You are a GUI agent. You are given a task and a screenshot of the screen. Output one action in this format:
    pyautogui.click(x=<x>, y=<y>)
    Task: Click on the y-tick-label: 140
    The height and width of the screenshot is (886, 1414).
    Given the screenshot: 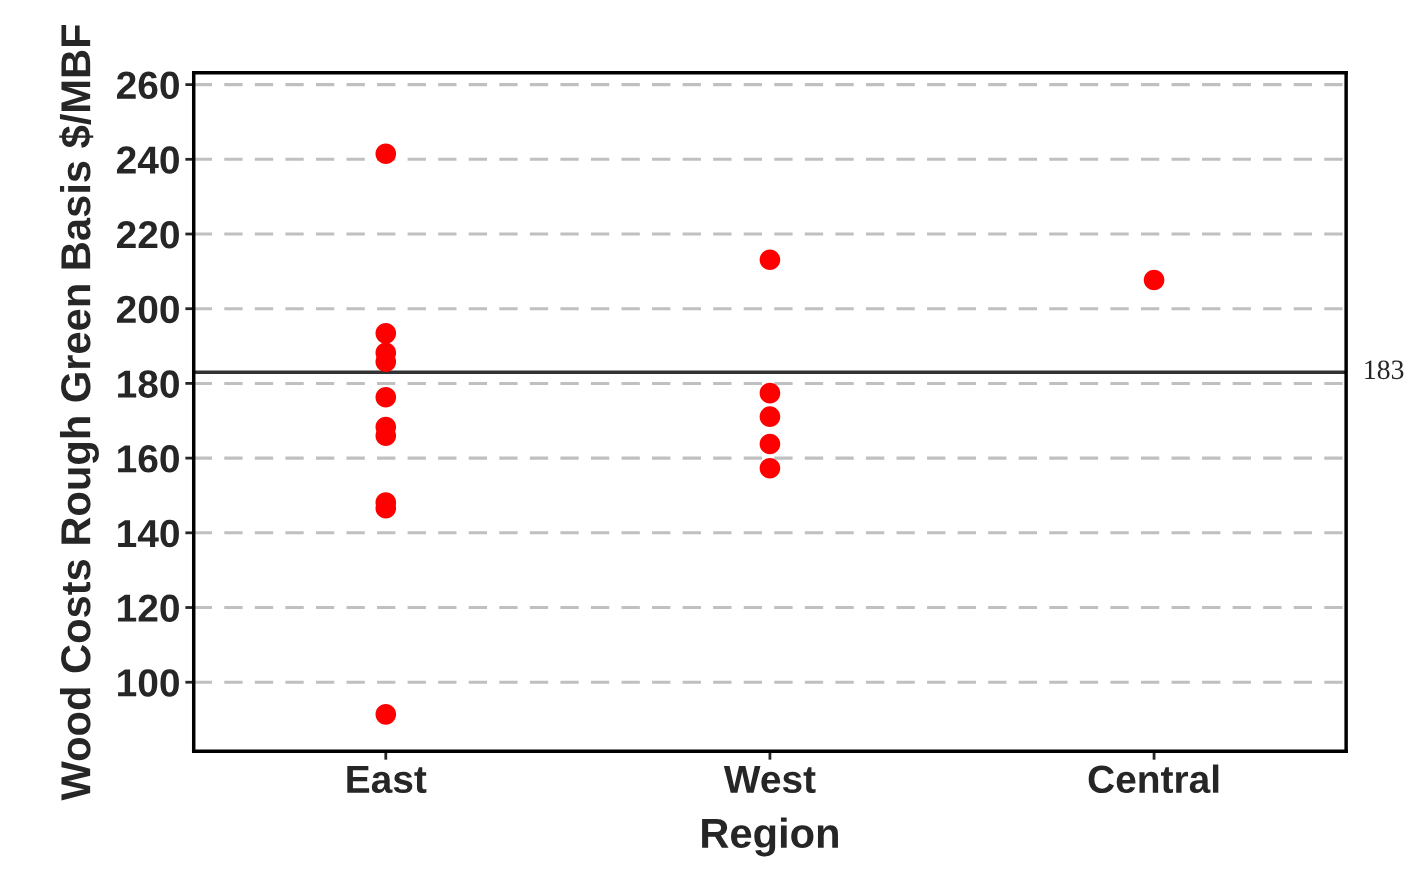 What is the action you would take?
    pyautogui.click(x=148, y=533)
    